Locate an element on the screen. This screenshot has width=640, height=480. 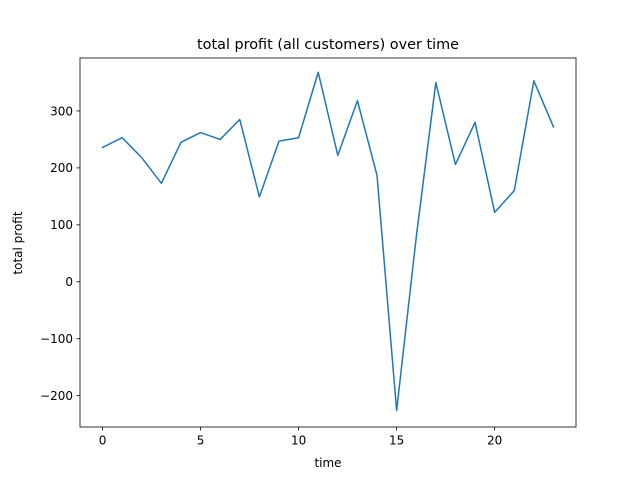
x-tick-label: 0 is located at coordinates (103, 441).